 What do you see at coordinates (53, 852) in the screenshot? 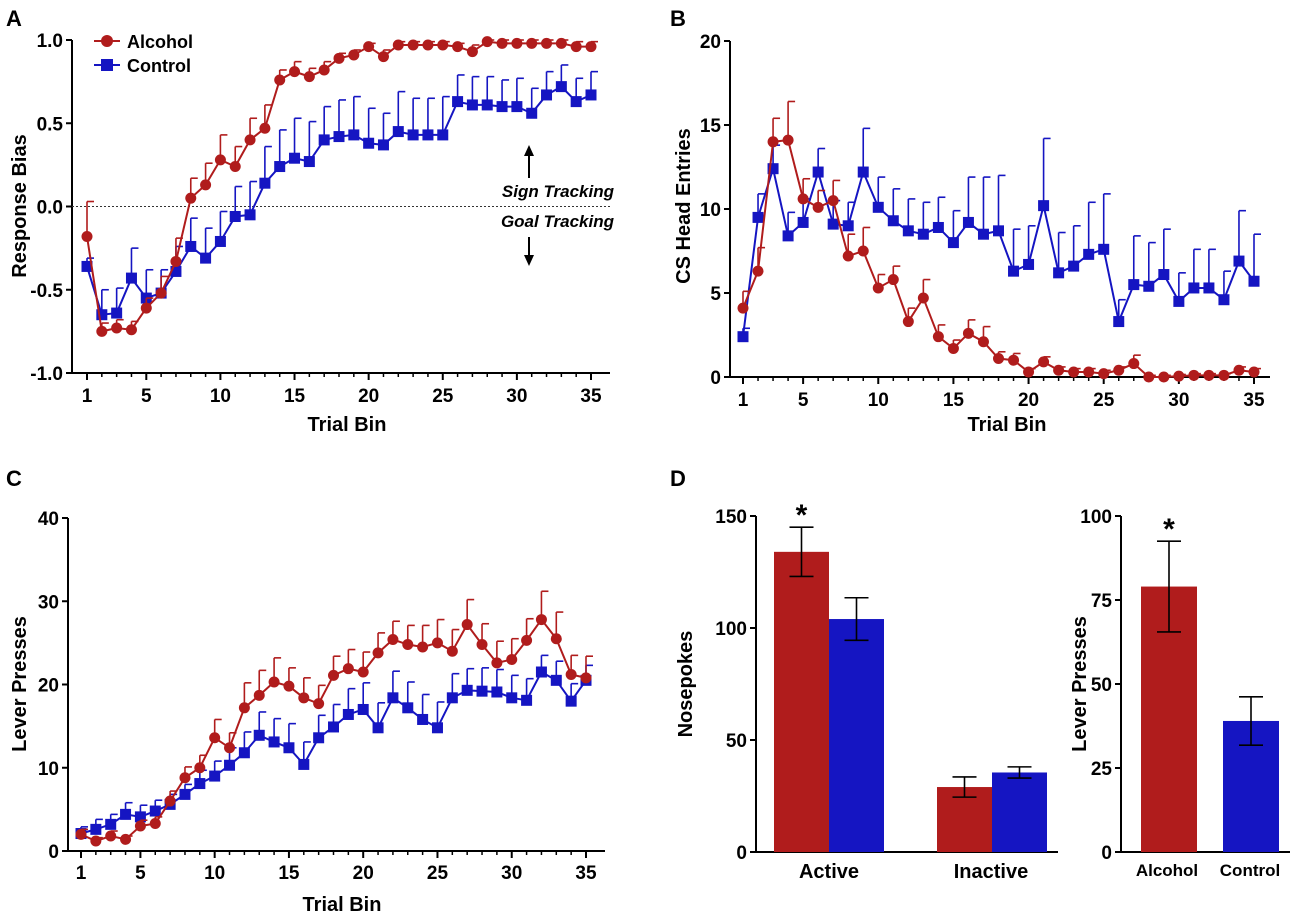
I see `panel-c-ytick-label: 0` at bounding box center [53, 852].